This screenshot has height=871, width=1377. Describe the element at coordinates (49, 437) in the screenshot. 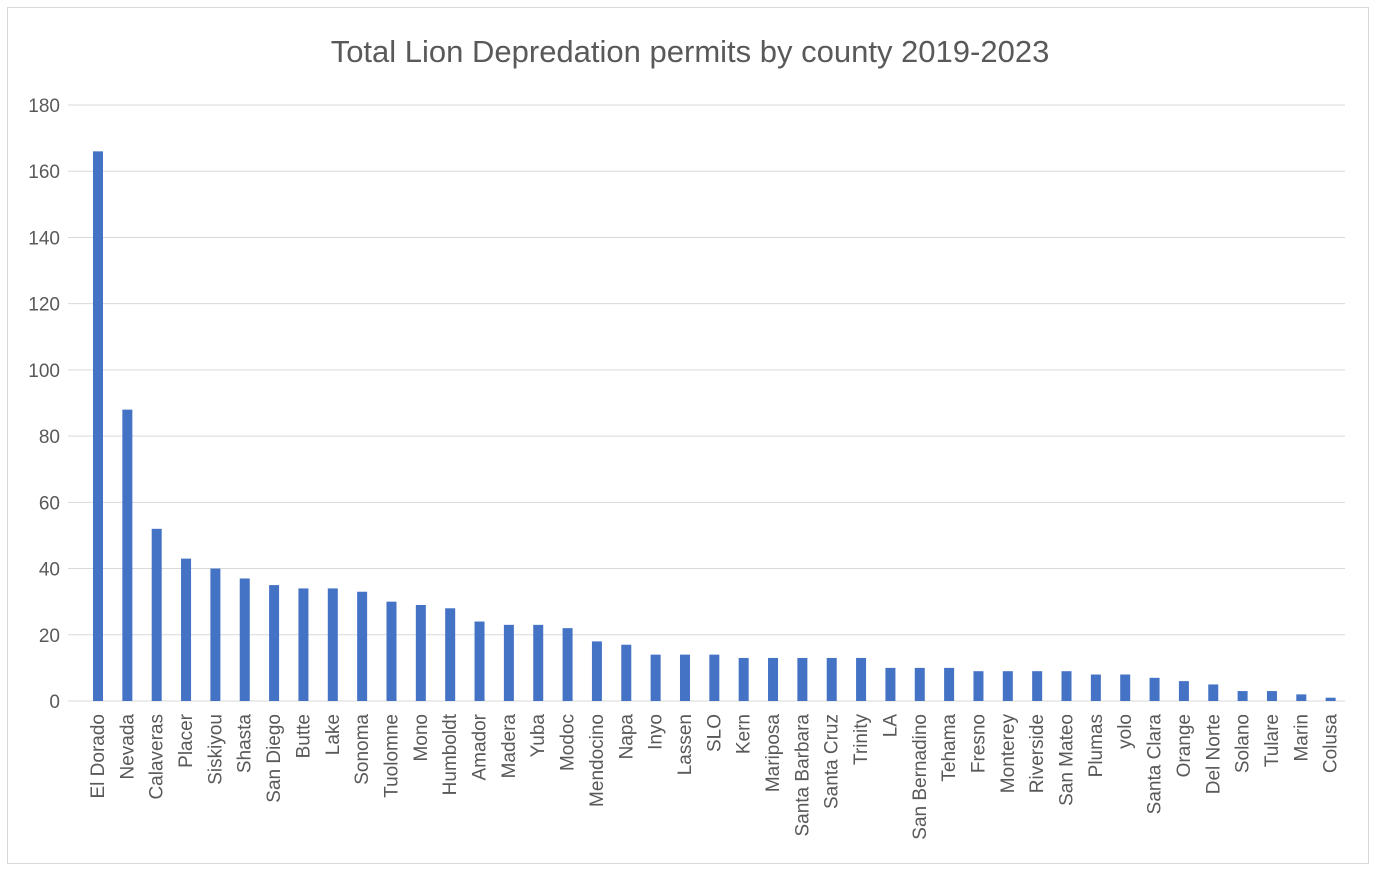

I see `y-tick-label: 80` at that location.